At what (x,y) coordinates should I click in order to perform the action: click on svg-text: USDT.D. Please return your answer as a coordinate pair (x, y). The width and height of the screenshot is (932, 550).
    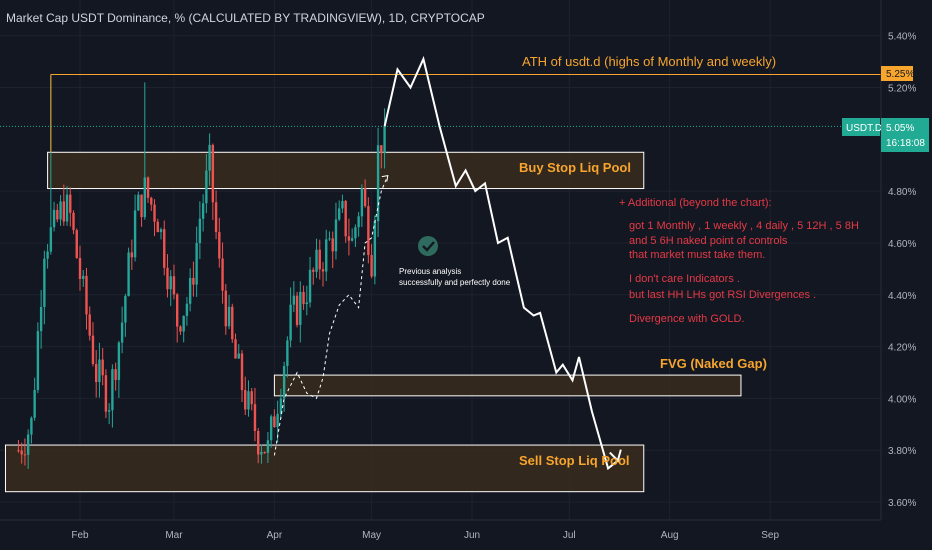
    Looking at the image, I should click on (864, 128).